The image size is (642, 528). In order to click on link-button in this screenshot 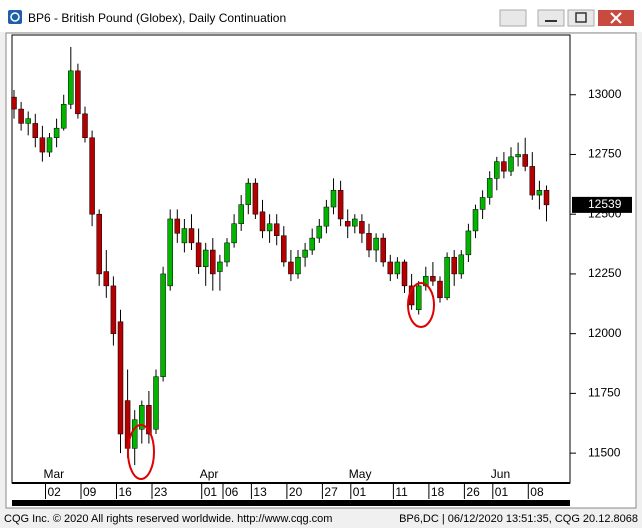, I will do `click(513, 18)`.